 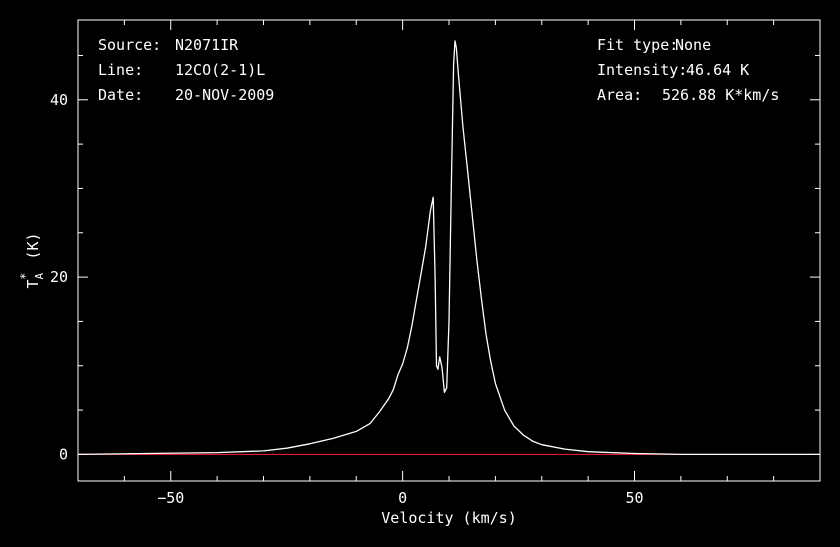 I want to click on x-tick-label: 50, so click(x=634, y=498).